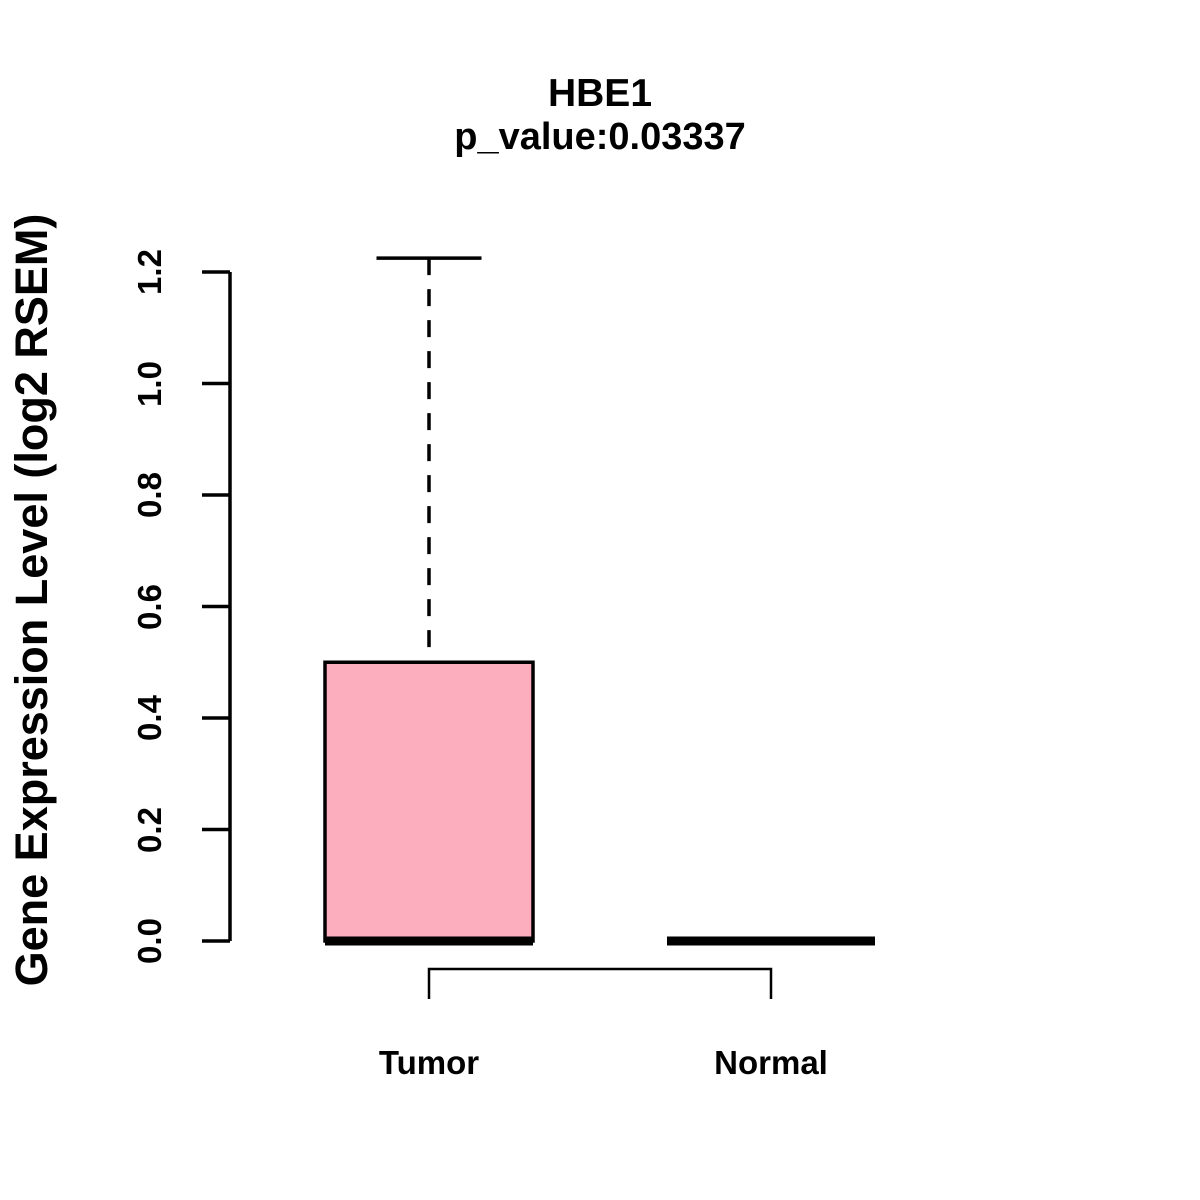  I want to click on x-category-label-tumor: Tumor, so click(429, 1062).